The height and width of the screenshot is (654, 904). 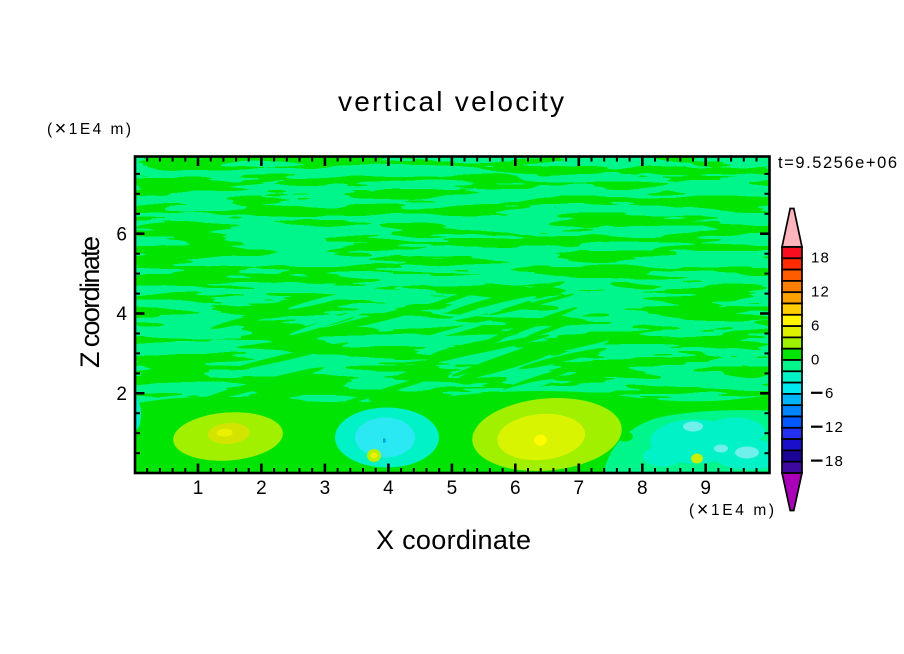 What do you see at coordinates (452, 488) in the screenshot?
I see `svg-text: 5` at bounding box center [452, 488].